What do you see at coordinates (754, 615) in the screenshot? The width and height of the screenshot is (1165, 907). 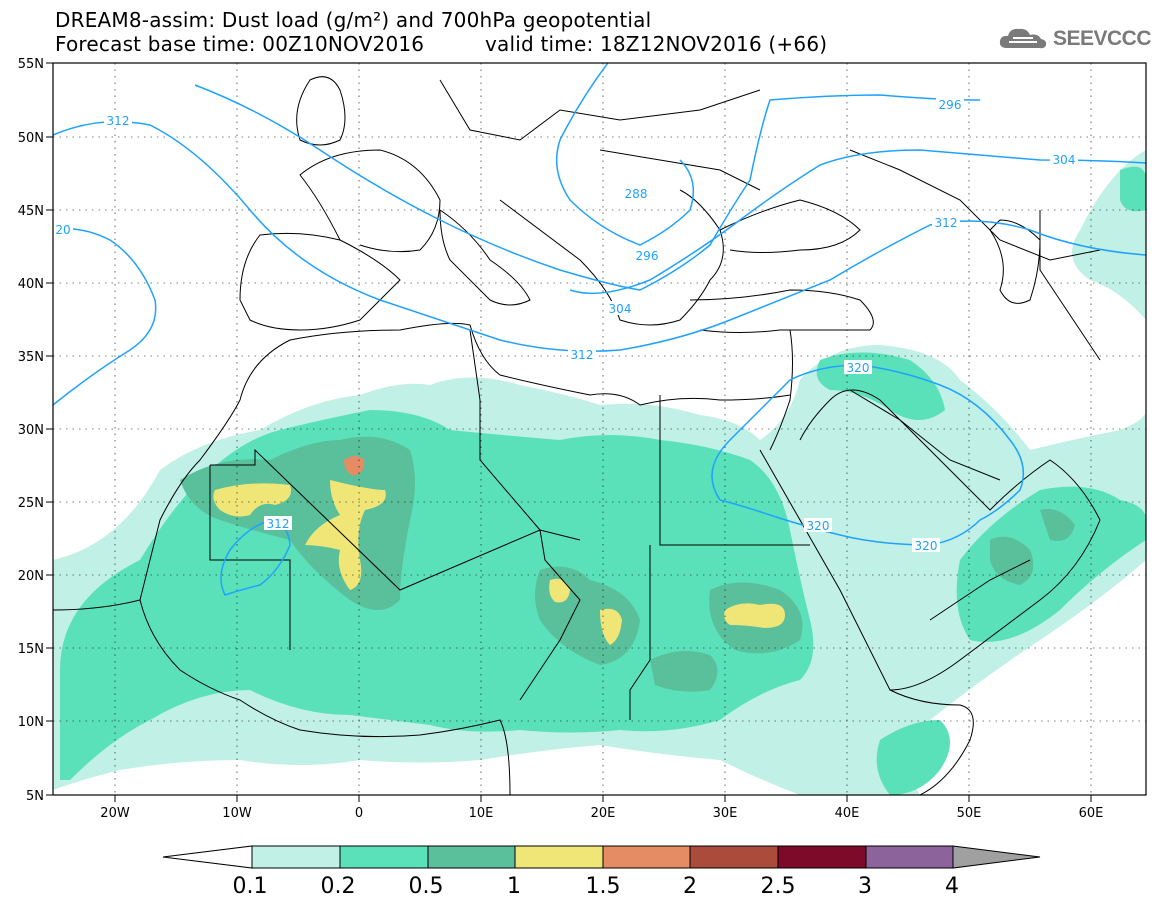 I see `dust-area-yellow-sudan` at bounding box center [754, 615].